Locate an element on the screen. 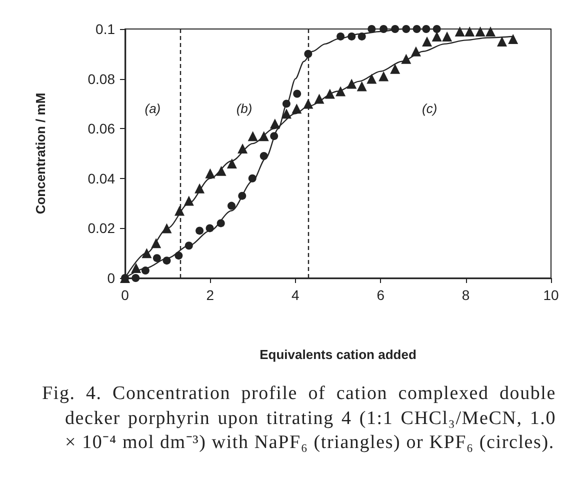 Image resolution: width=574 pixels, height=485 pixels. caption: Fig. 4. Concentration profile of cation complexed double decker porphyrin upon titrating 4 (1:1 CHCl₃/MeCN, 1.0 × 10⁻⁴ mol dm⁻³) with NaPF₆ (triangles) or KPF₆ (circles). is located at coordinates (299, 418).